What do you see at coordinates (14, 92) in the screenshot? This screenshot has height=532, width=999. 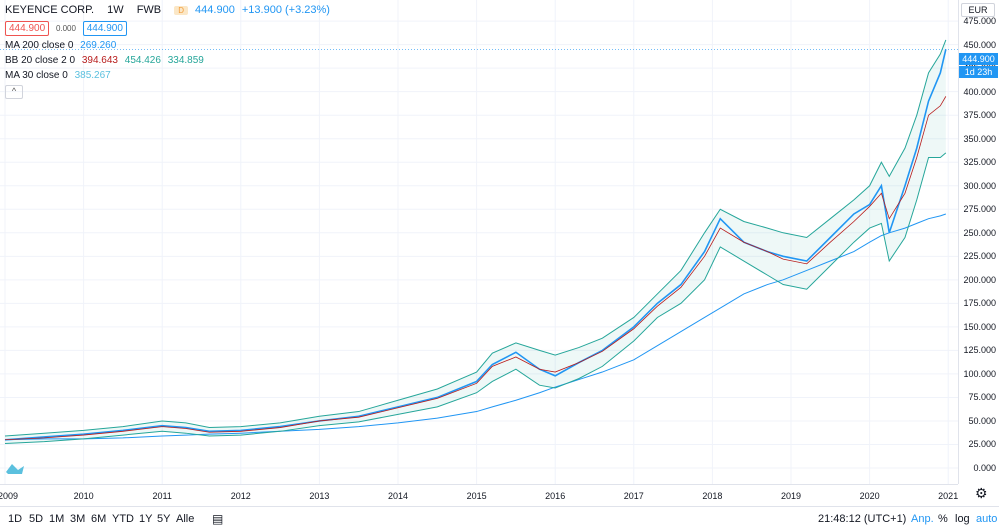 I see `collapse-legend-button: ^` at bounding box center [14, 92].